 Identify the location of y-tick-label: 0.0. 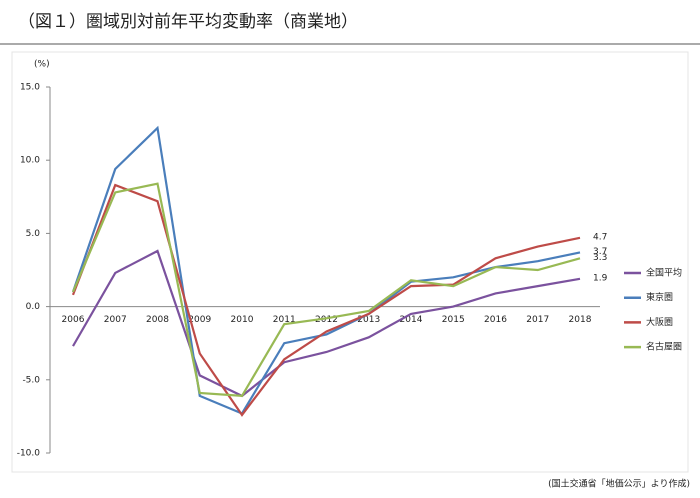
(33, 307).